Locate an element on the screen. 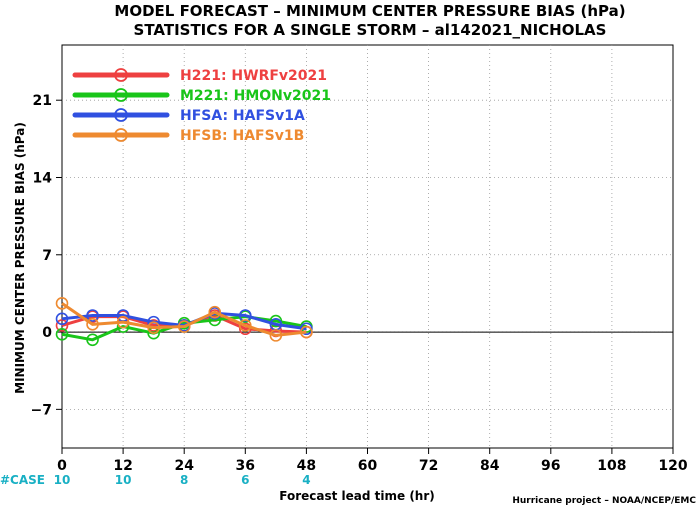 Image resolution: width=700 pixels, height=506 pixels. y-tick-label: 7 is located at coordinates (47, 256).